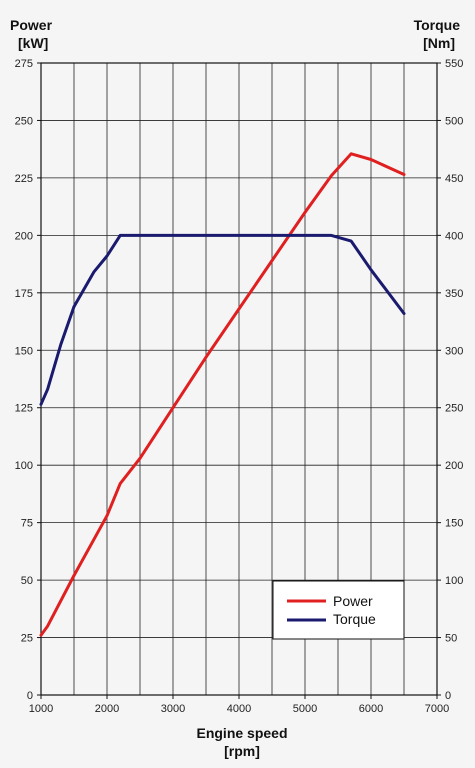  I want to click on x-tick-label: 2000, so click(107, 709).